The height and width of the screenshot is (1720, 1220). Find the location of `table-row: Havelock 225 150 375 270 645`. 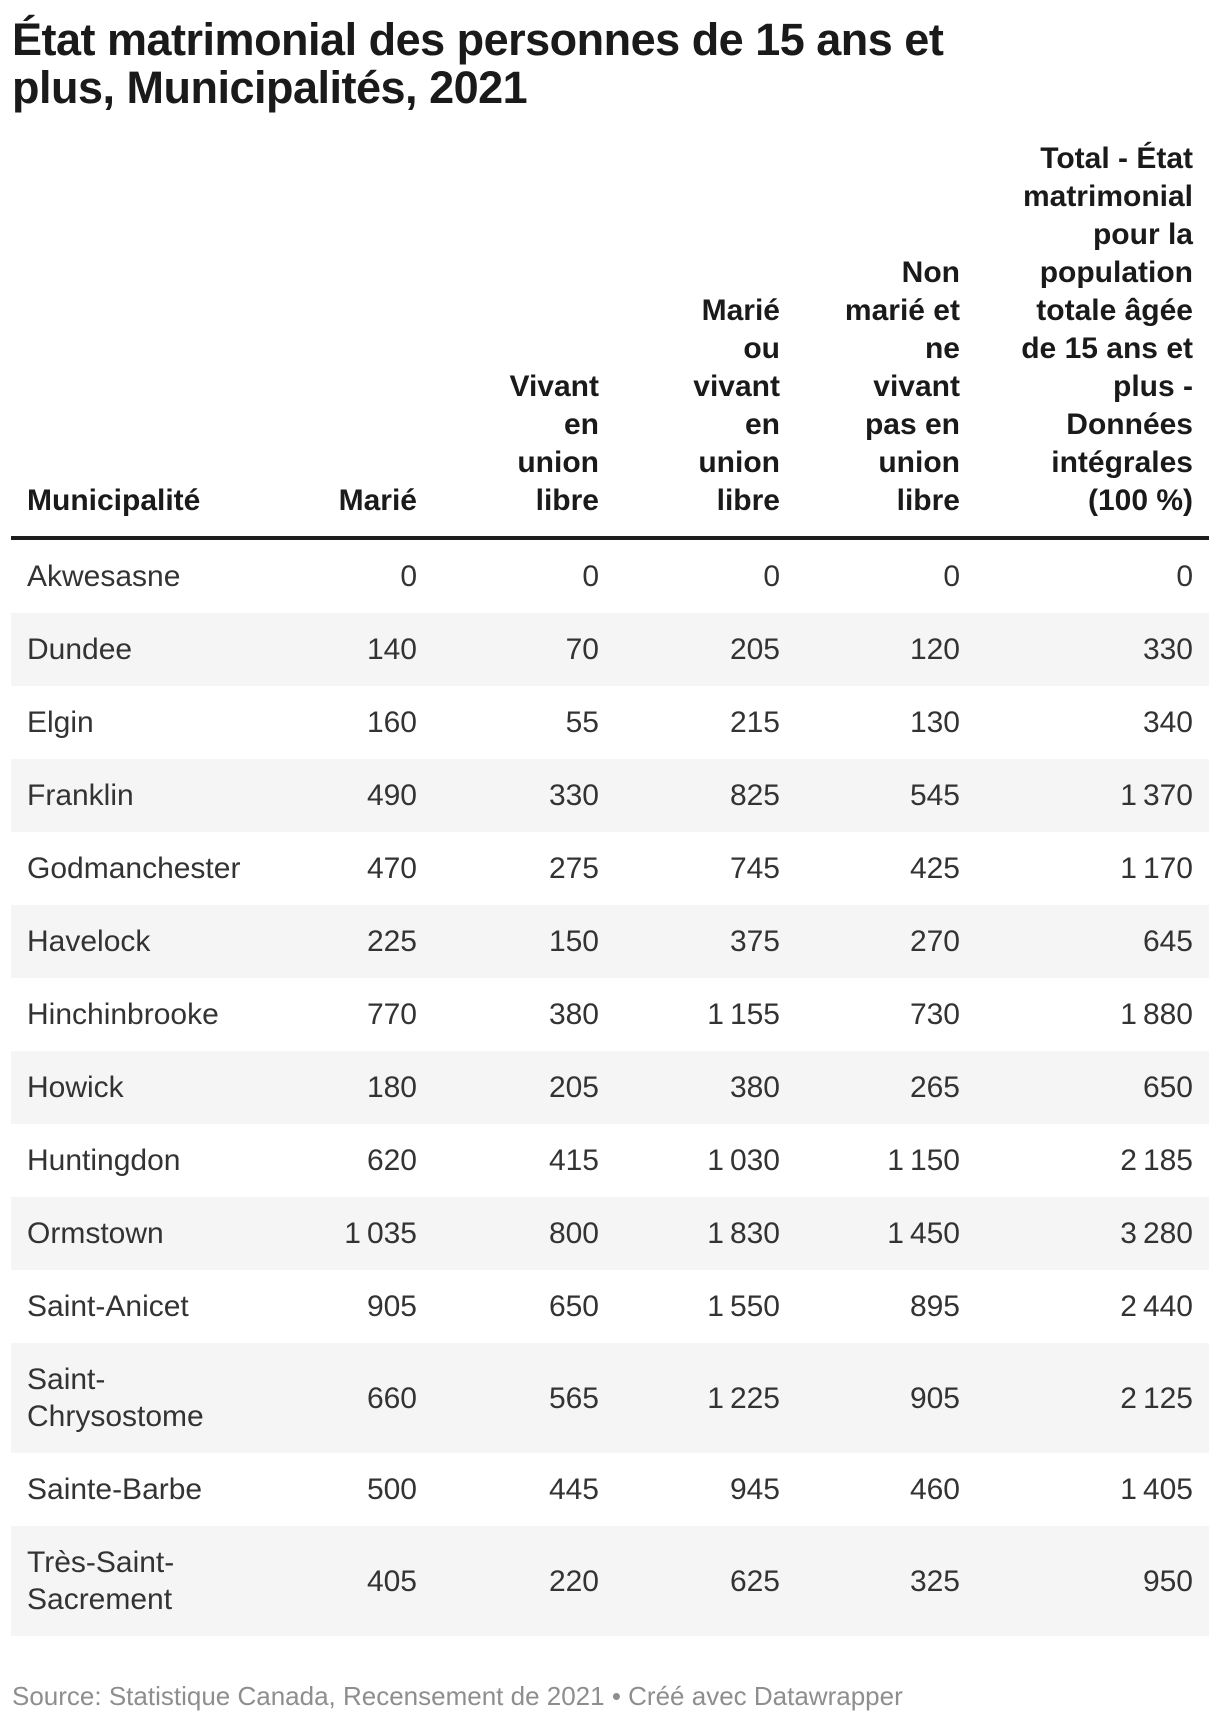

table-row: Havelock 225 150 375 270 645 is located at coordinates (610, 941).